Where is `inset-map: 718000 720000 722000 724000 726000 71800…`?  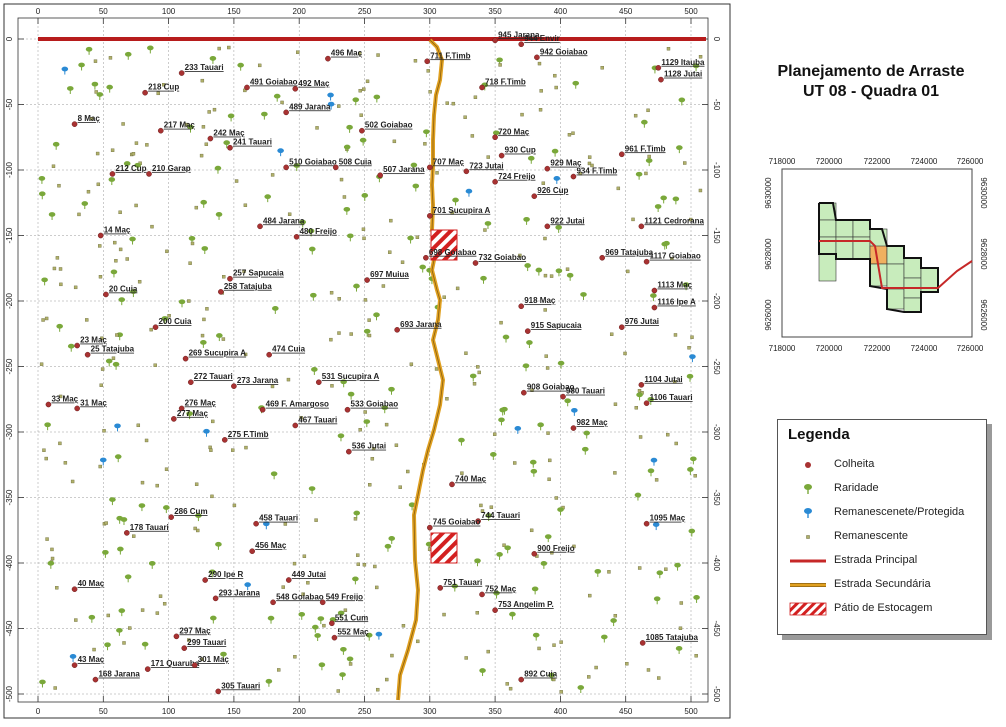 inset-map: 718000 720000 722000 724000 726000 71800… is located at coordinates (874, 254).